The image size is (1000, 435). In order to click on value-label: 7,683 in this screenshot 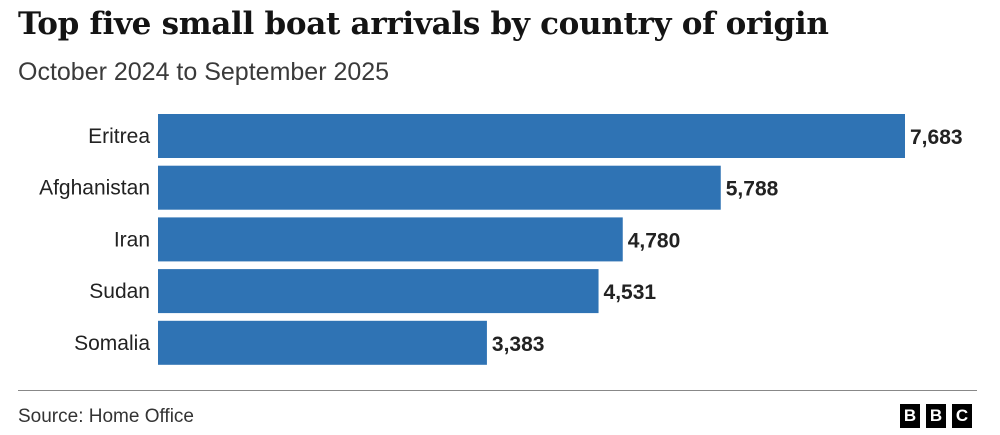, I will do `click(936, 137)`.